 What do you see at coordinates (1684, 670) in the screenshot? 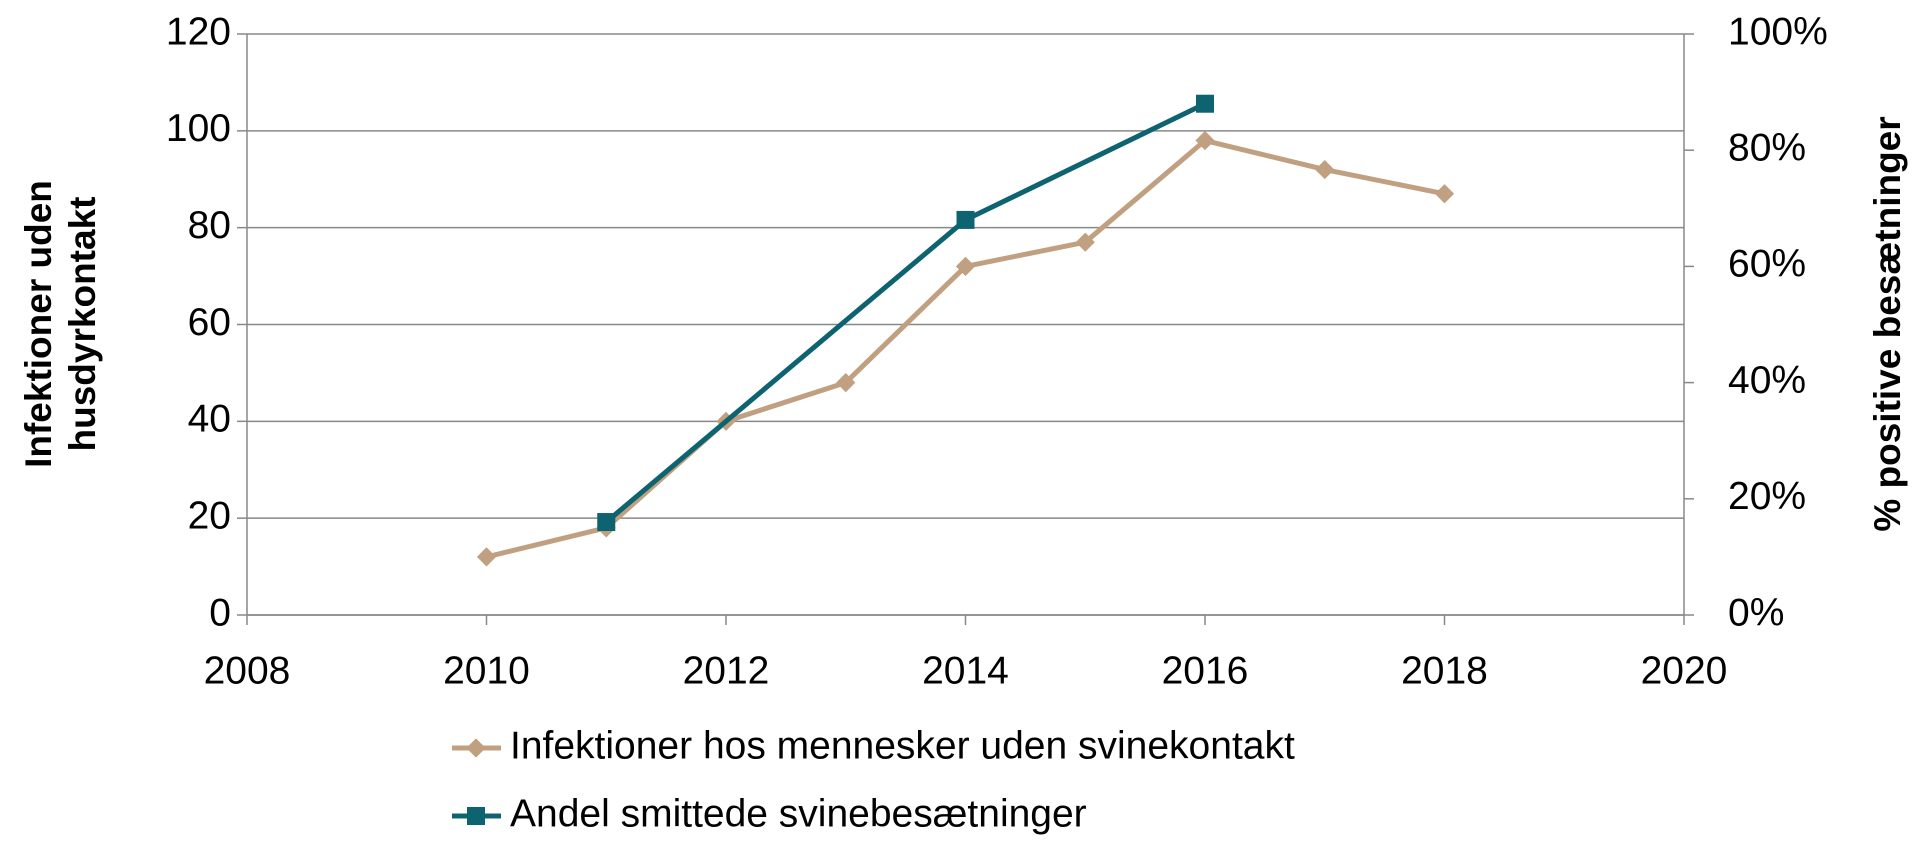
I see `x-tick-label: 2020` at bounding box center [1684, 670].